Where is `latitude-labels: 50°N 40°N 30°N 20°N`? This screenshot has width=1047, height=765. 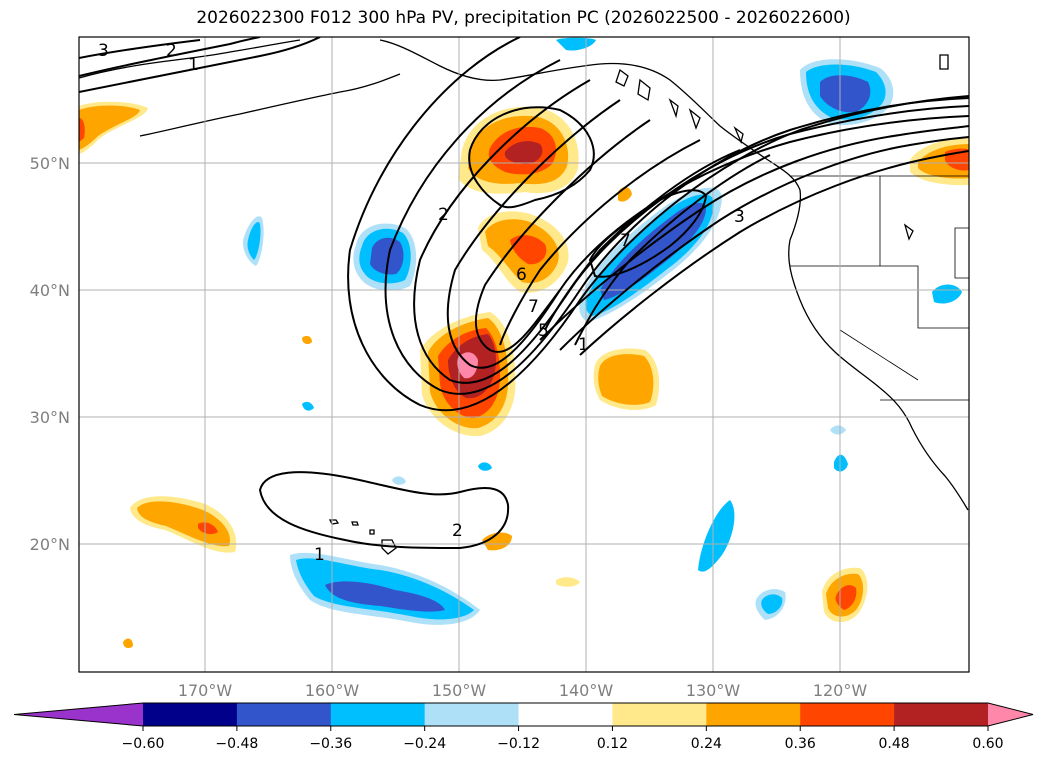
latitude-labels: 50°N 40°N 30°N 20°N is located at coordinates (50, 354).